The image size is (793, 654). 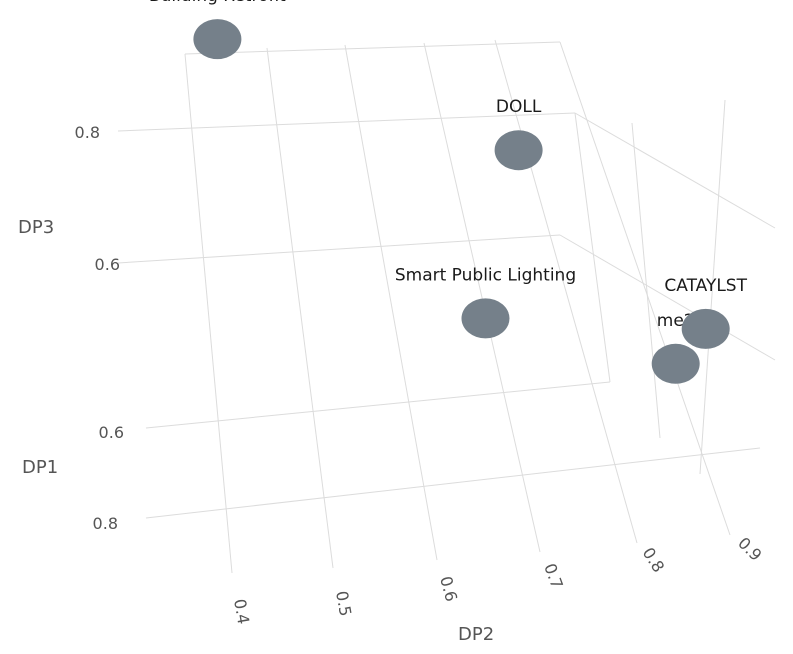 What do you see at coordinates (476, 634) in the screenshot?
I see `dp2-axis-title: DP2` at bounding box center [476, 634].